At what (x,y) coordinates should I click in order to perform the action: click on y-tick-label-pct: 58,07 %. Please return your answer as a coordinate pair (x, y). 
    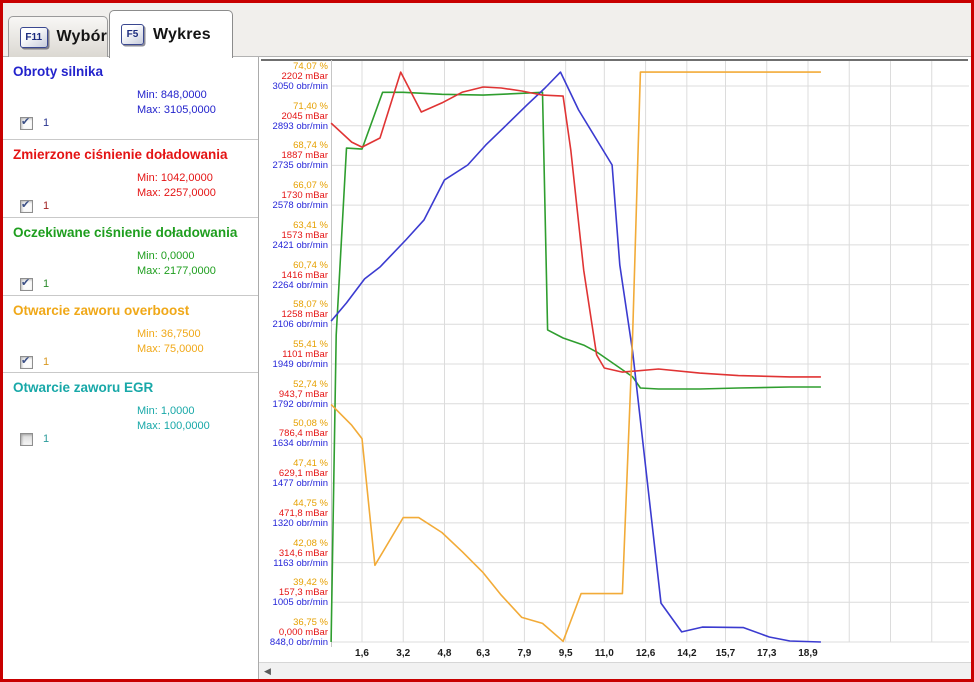
    Looking at the image, I should click on (310, 305).